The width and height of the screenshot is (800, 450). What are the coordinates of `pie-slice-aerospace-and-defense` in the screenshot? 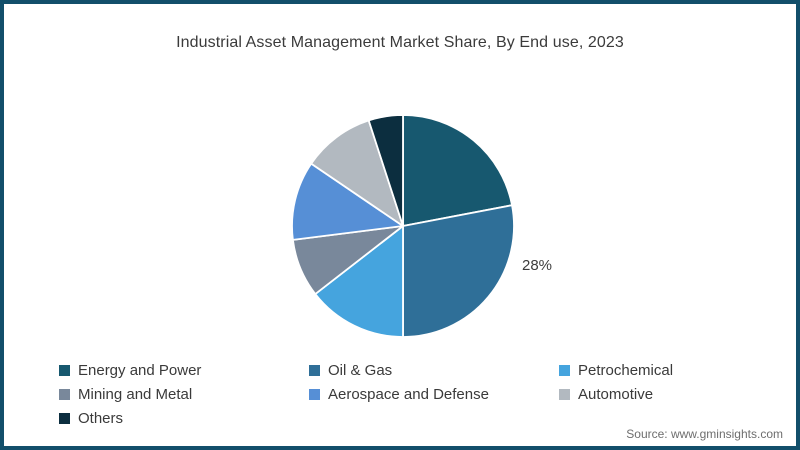 It's located at (347, 201).